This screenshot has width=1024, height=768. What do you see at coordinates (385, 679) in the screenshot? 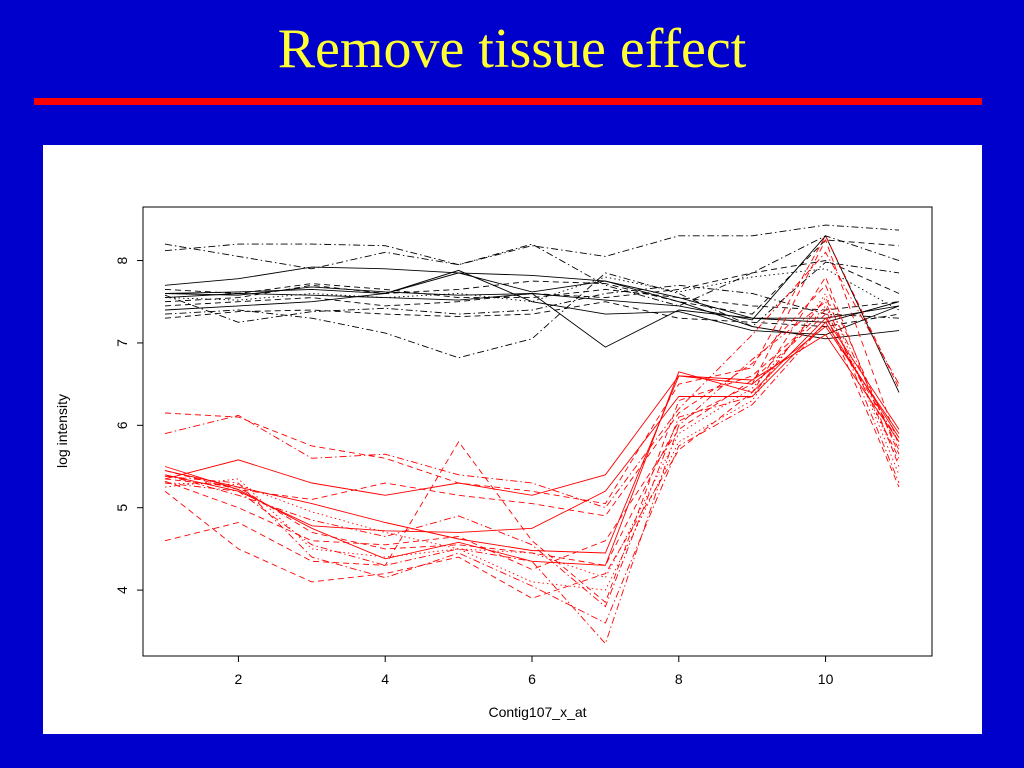
I see `x-tick-label: 4` at bounding box center [385, 679].